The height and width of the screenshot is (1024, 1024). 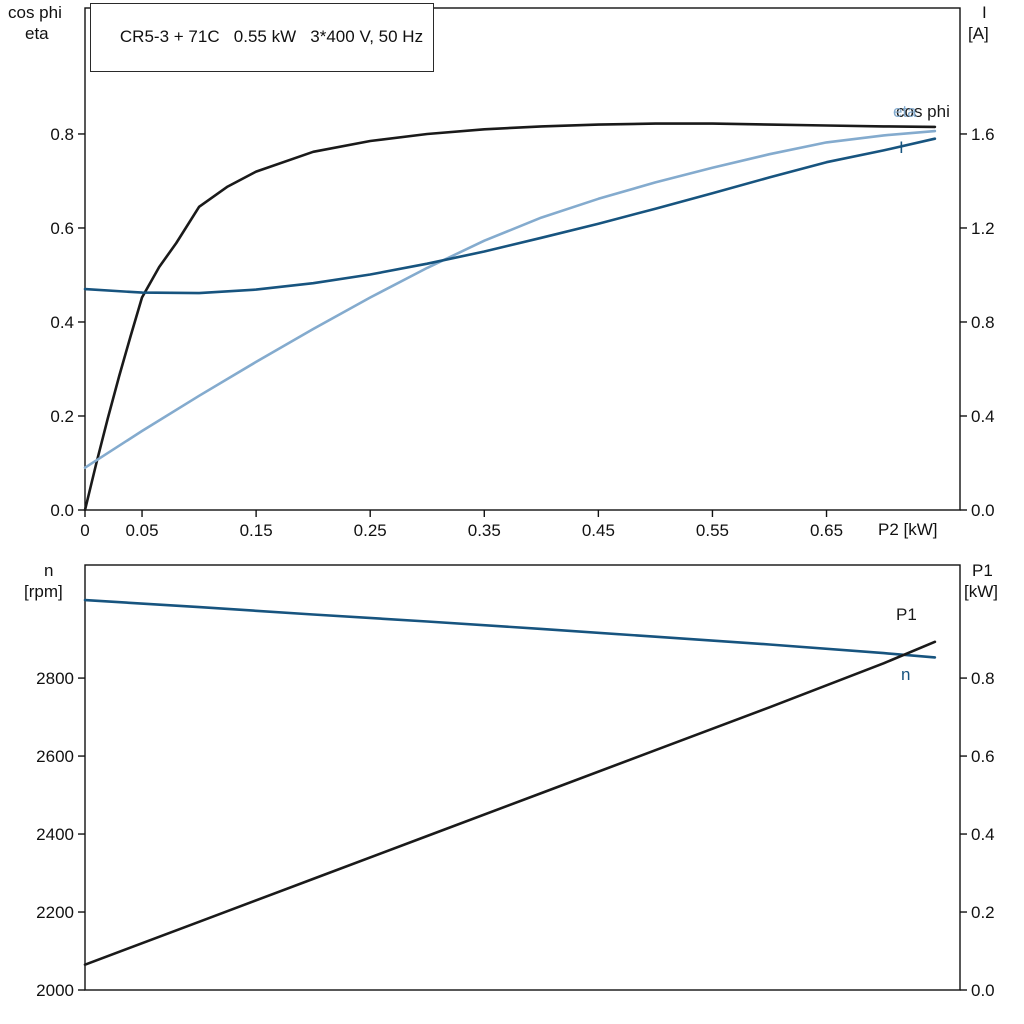 I want to click on bottom-left-axis-title-line2: [rpm], so click(x=43, y=591).